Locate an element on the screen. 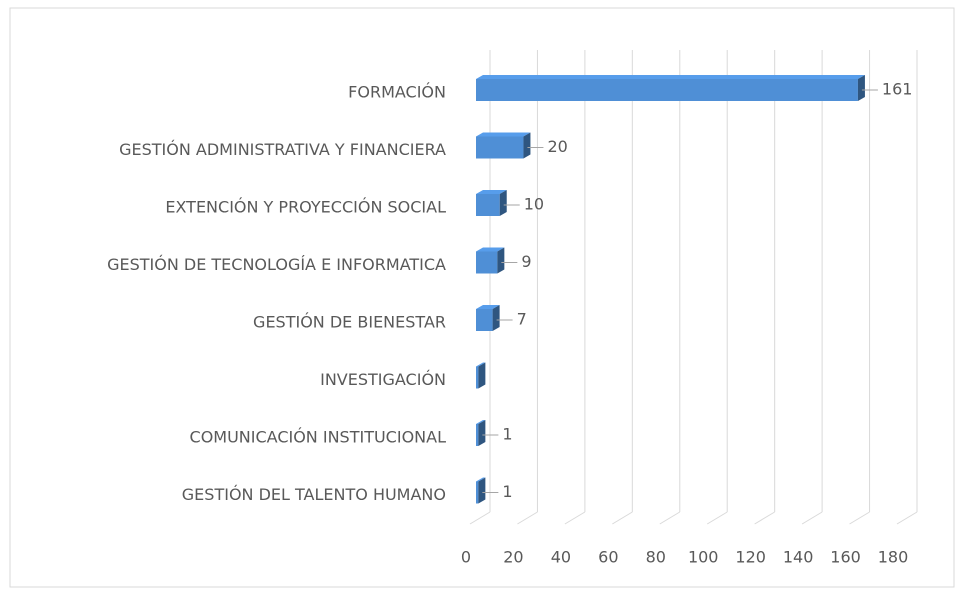 Image resolution: width=957 pixels, height=593 pixels. y-tick-label: EXTENCIÓN Y PROYECCIÓN SOCIAL is located at coordinates (305, 207).